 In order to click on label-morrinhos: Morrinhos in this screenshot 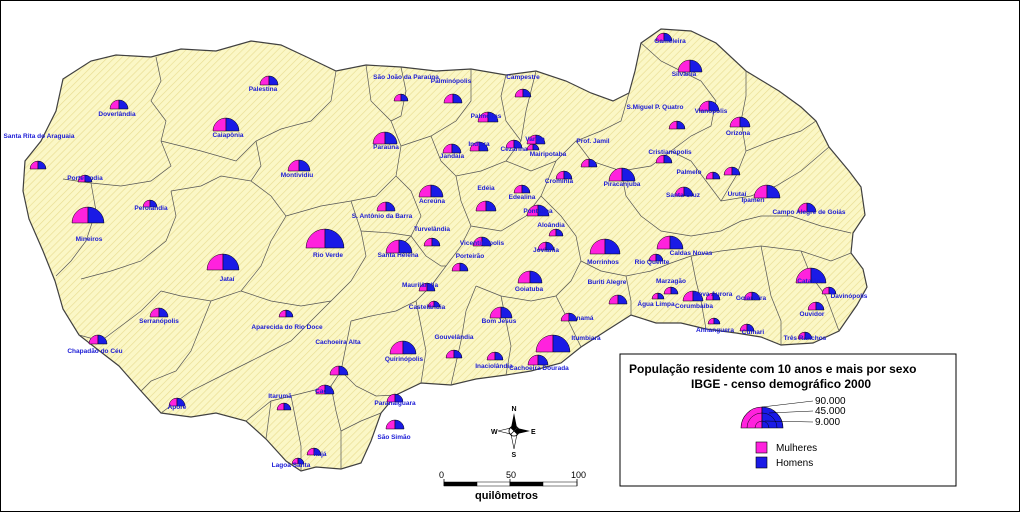, I will do `click(603, 262)`.